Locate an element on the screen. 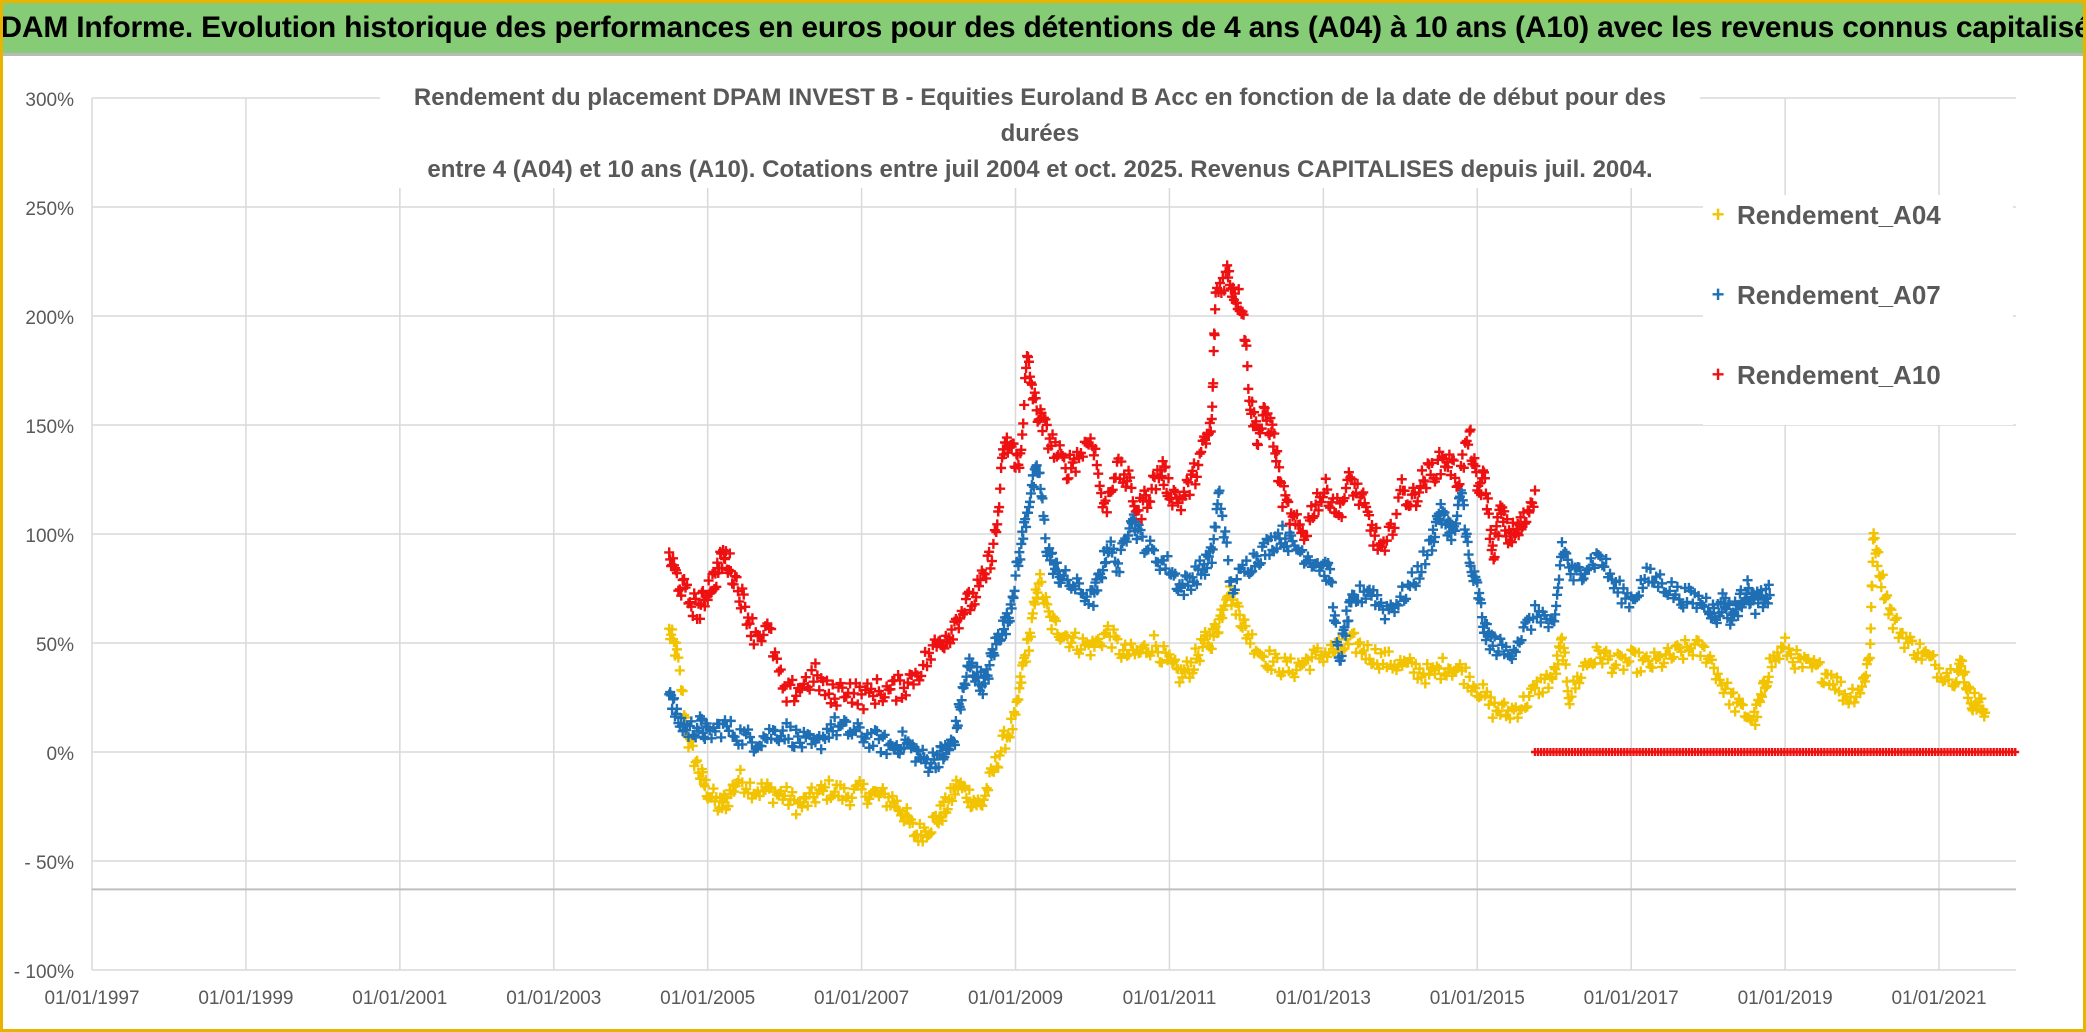 The image size is (2086, 1032). y-tick-label: 150% is located at coordinates (49, 427).